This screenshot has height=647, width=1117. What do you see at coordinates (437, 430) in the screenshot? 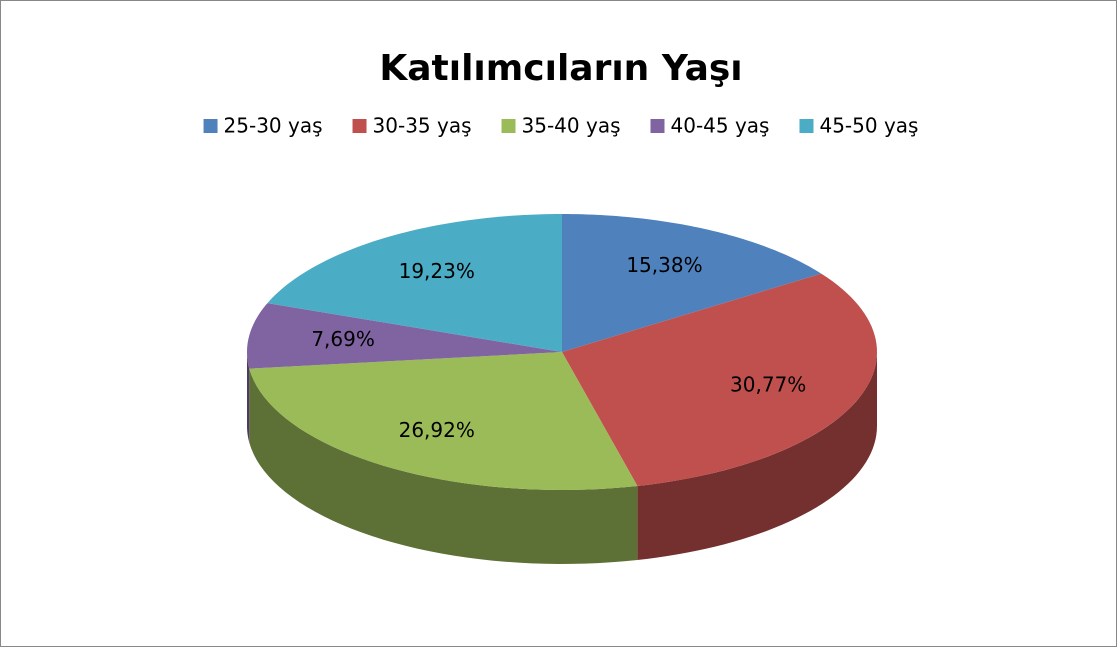
I see `data-label: 26,92%` at bounding box center [437, 430].